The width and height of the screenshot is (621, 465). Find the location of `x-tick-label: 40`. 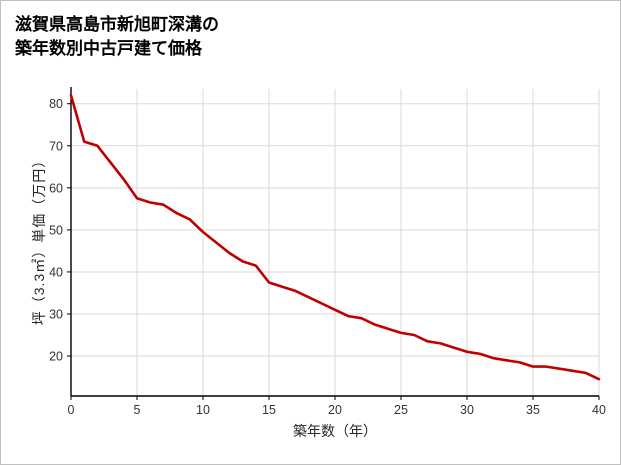

x-tick-label: 40 is located at coordinates (599, 410).